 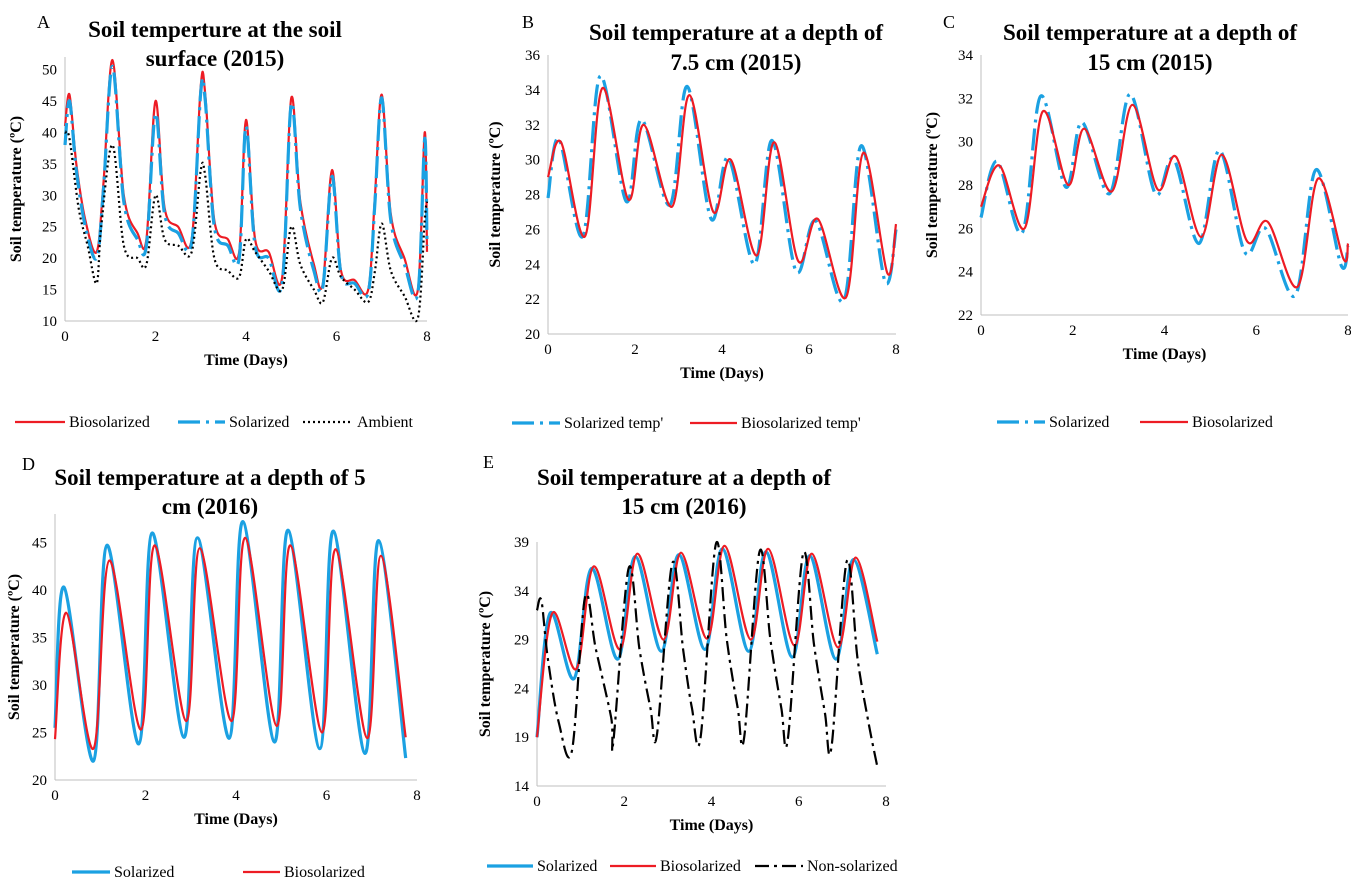 What do you see at coordinates (801, 423) in the screenshot?
I see `legend-label: Biosolarized temp'` at bounding box center [801, 423].